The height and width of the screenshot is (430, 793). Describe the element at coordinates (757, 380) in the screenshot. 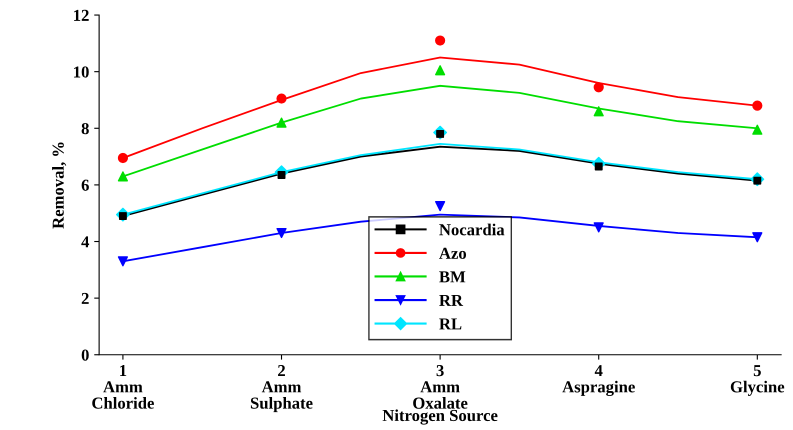

I see `x-tick-label: 5 Glycine` at that location.